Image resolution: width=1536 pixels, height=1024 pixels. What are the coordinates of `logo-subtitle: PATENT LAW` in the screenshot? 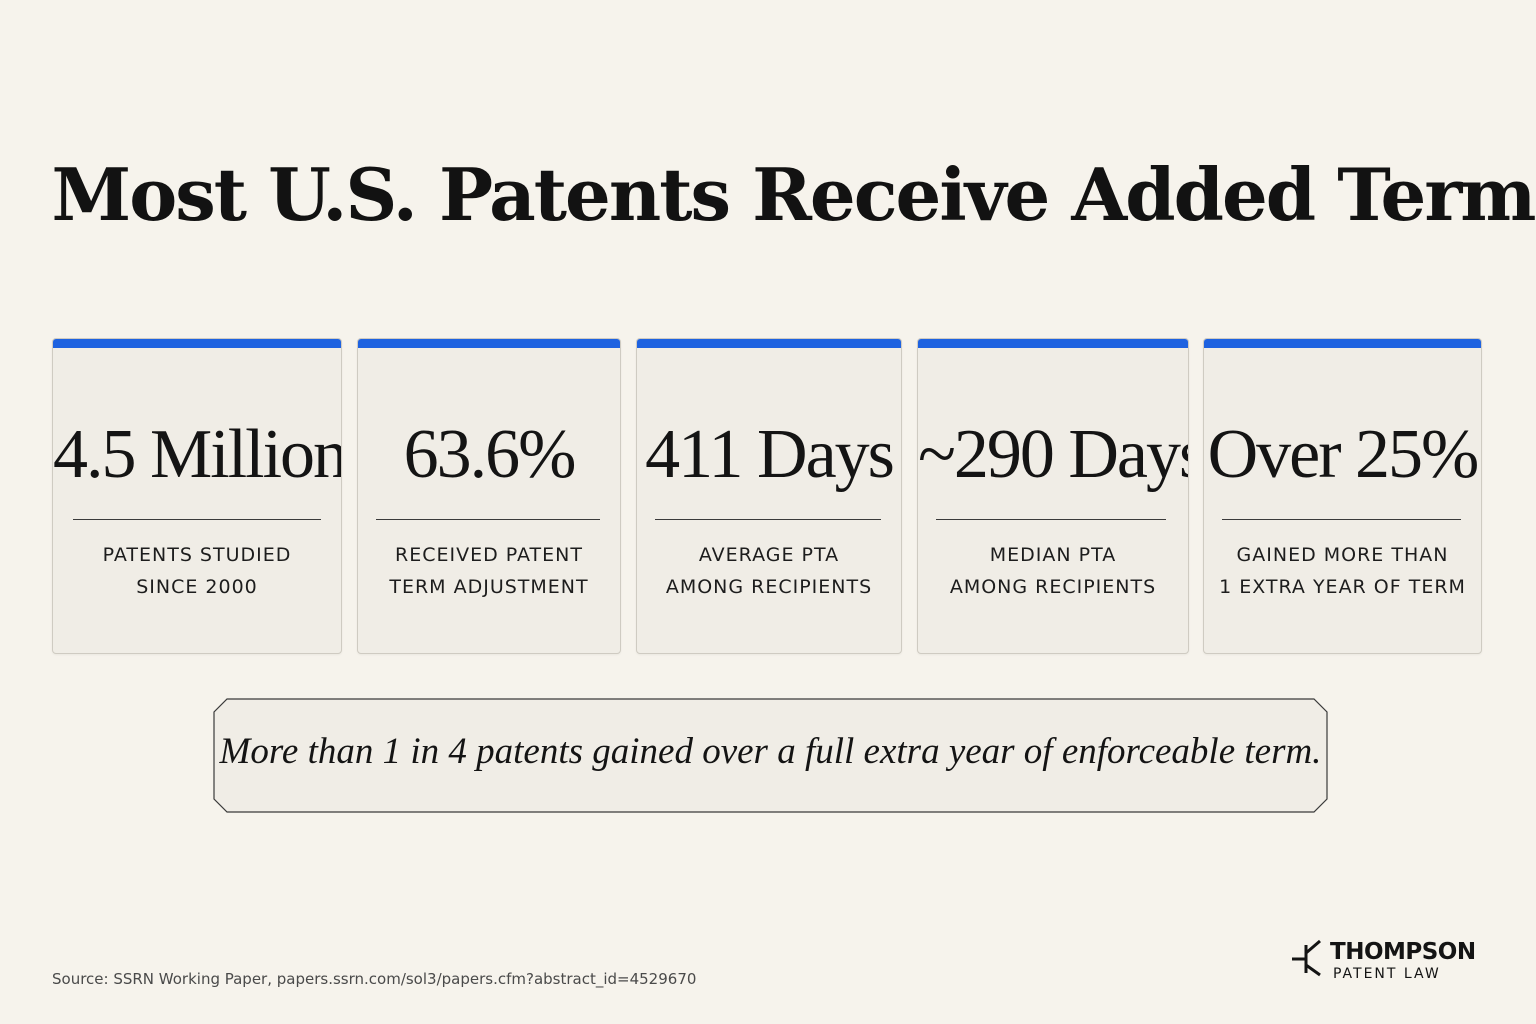 It's located at (1387, 974).